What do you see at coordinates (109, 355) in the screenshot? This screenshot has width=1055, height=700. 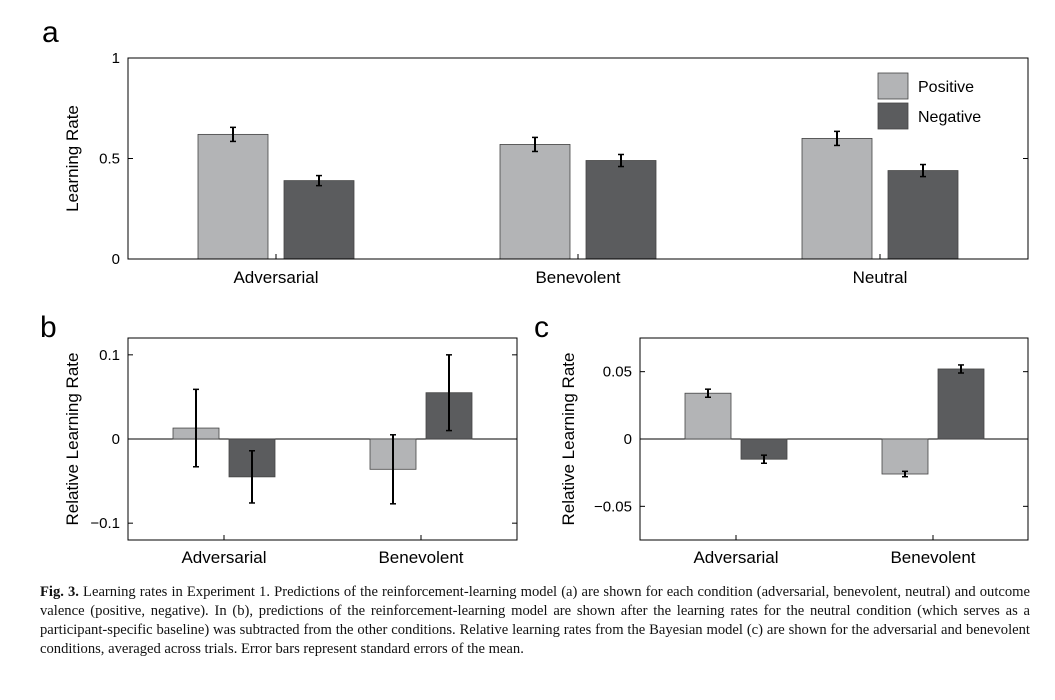 I see `y-tick-label: 0.1` at bounding box center [109, 355].